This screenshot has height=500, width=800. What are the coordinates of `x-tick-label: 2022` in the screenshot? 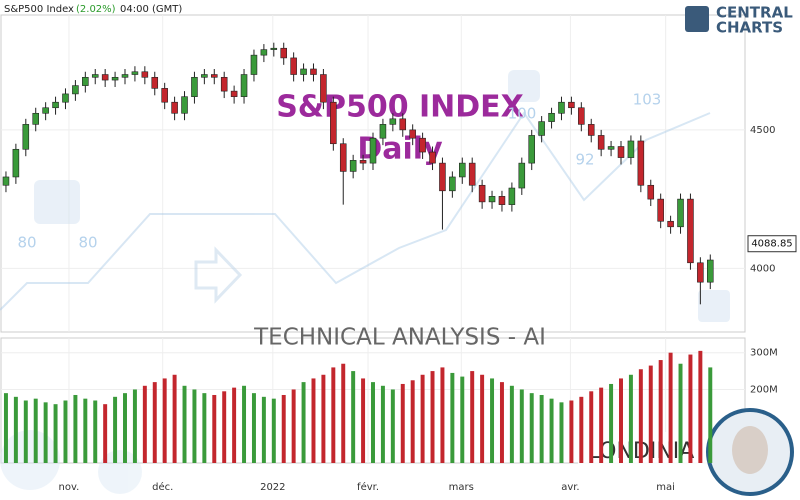 It's located at (272, 487).